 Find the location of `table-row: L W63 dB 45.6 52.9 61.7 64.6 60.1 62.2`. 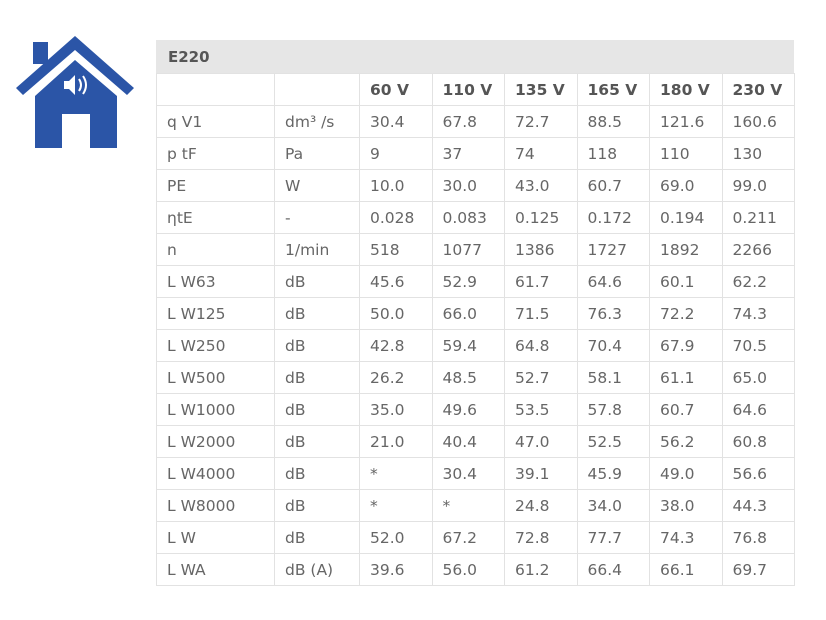

table-row: L W63 dB 45.6 52.9 61.7 64.6 60.1 62.2 is located at coordinates (475, 281).